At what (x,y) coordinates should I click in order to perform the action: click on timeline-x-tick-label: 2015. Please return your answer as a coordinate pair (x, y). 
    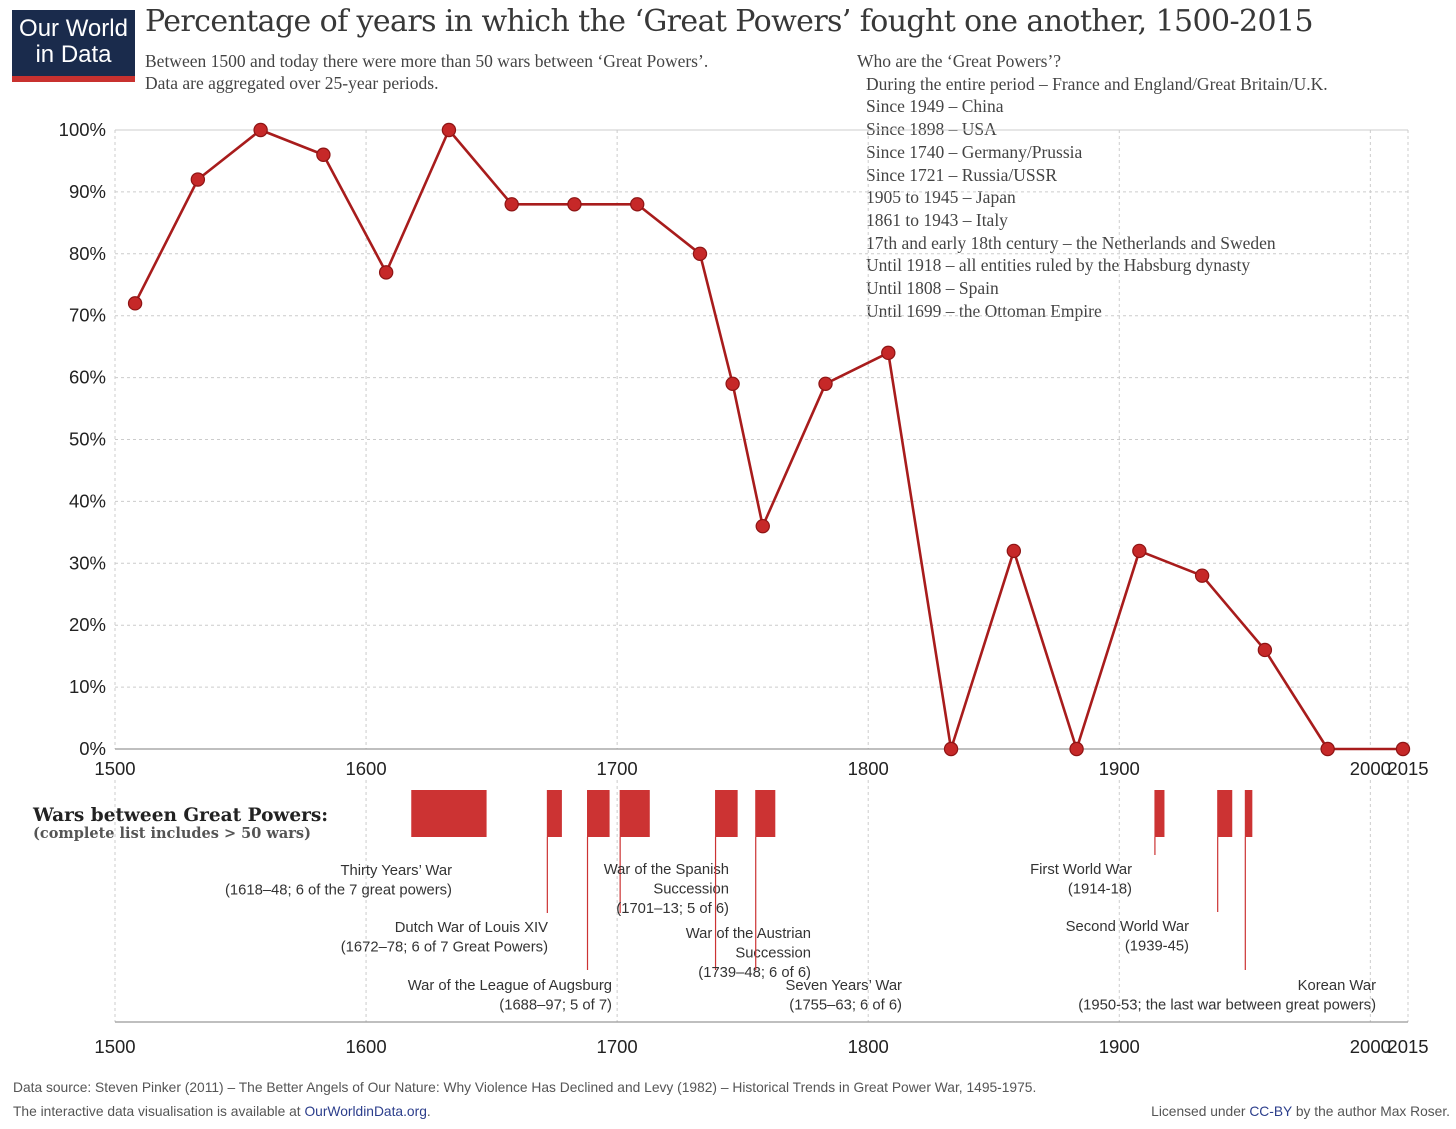
    Looking at the image, I should click on (1407, 1046).